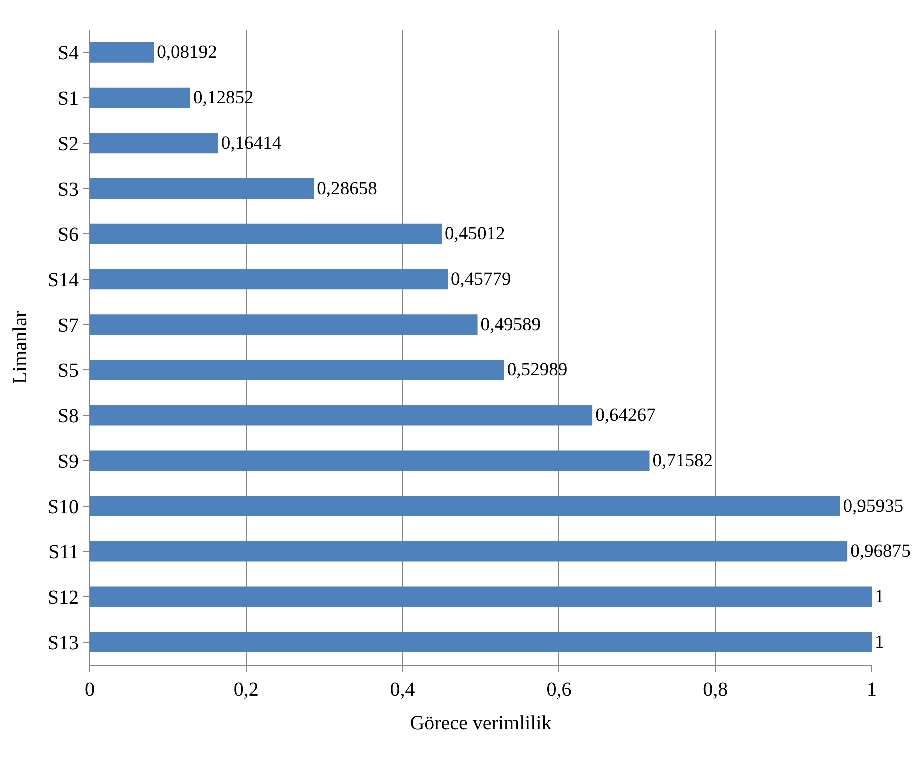 Image resolution: width=917 pixels, height=760 pixels. Describe the element at coordinates (63, 643) in the screenshot. I see `y-tick-label: S13` at that location.